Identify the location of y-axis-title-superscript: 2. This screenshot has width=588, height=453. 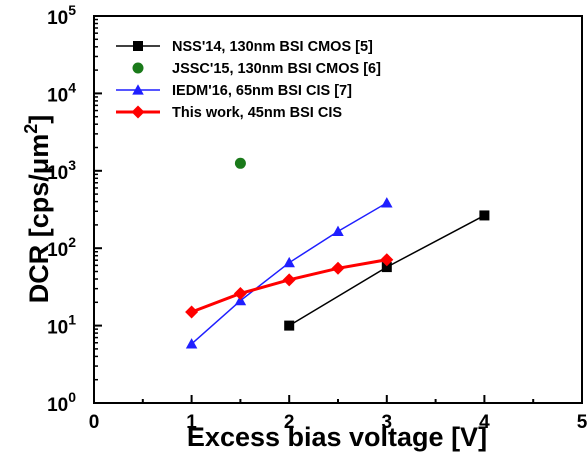
(31, 129).